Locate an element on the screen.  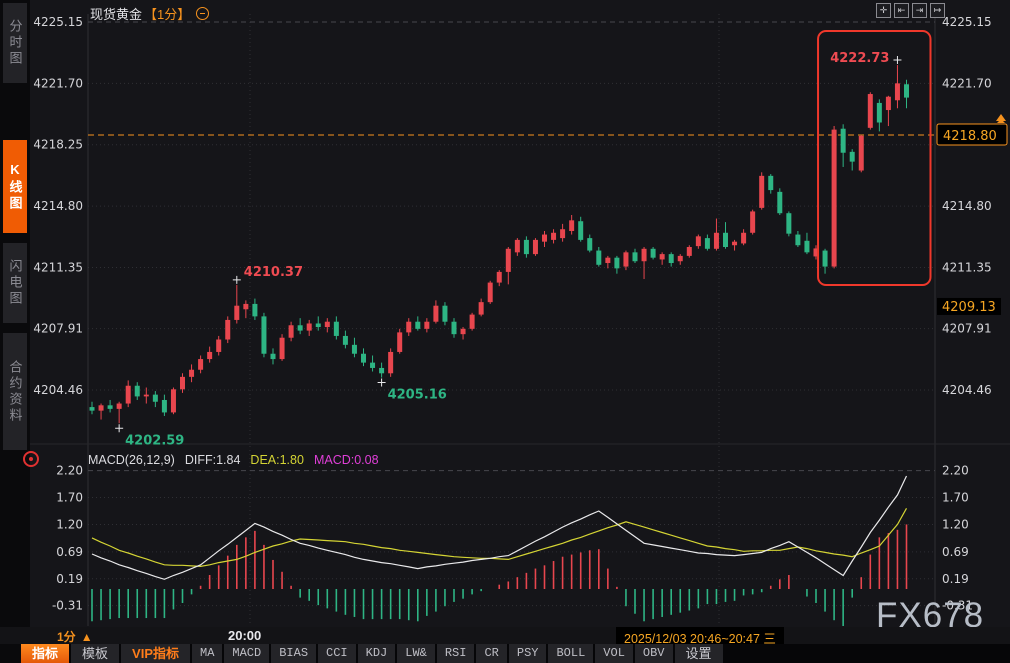
toolbar-item-kdj: KDJ is located at coordinates (376, 653).